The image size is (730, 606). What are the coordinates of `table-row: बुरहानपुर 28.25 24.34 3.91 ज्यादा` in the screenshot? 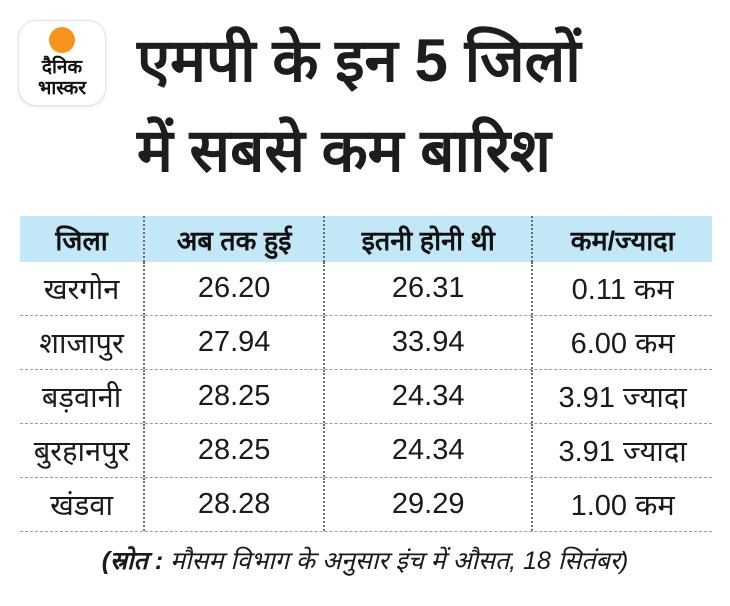 It's located at (366, 451).